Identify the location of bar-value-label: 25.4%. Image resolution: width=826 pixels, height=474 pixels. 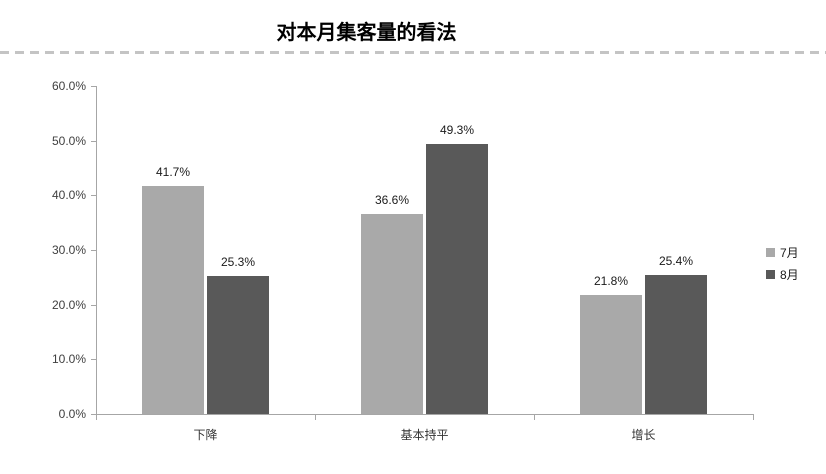
(676, 261).